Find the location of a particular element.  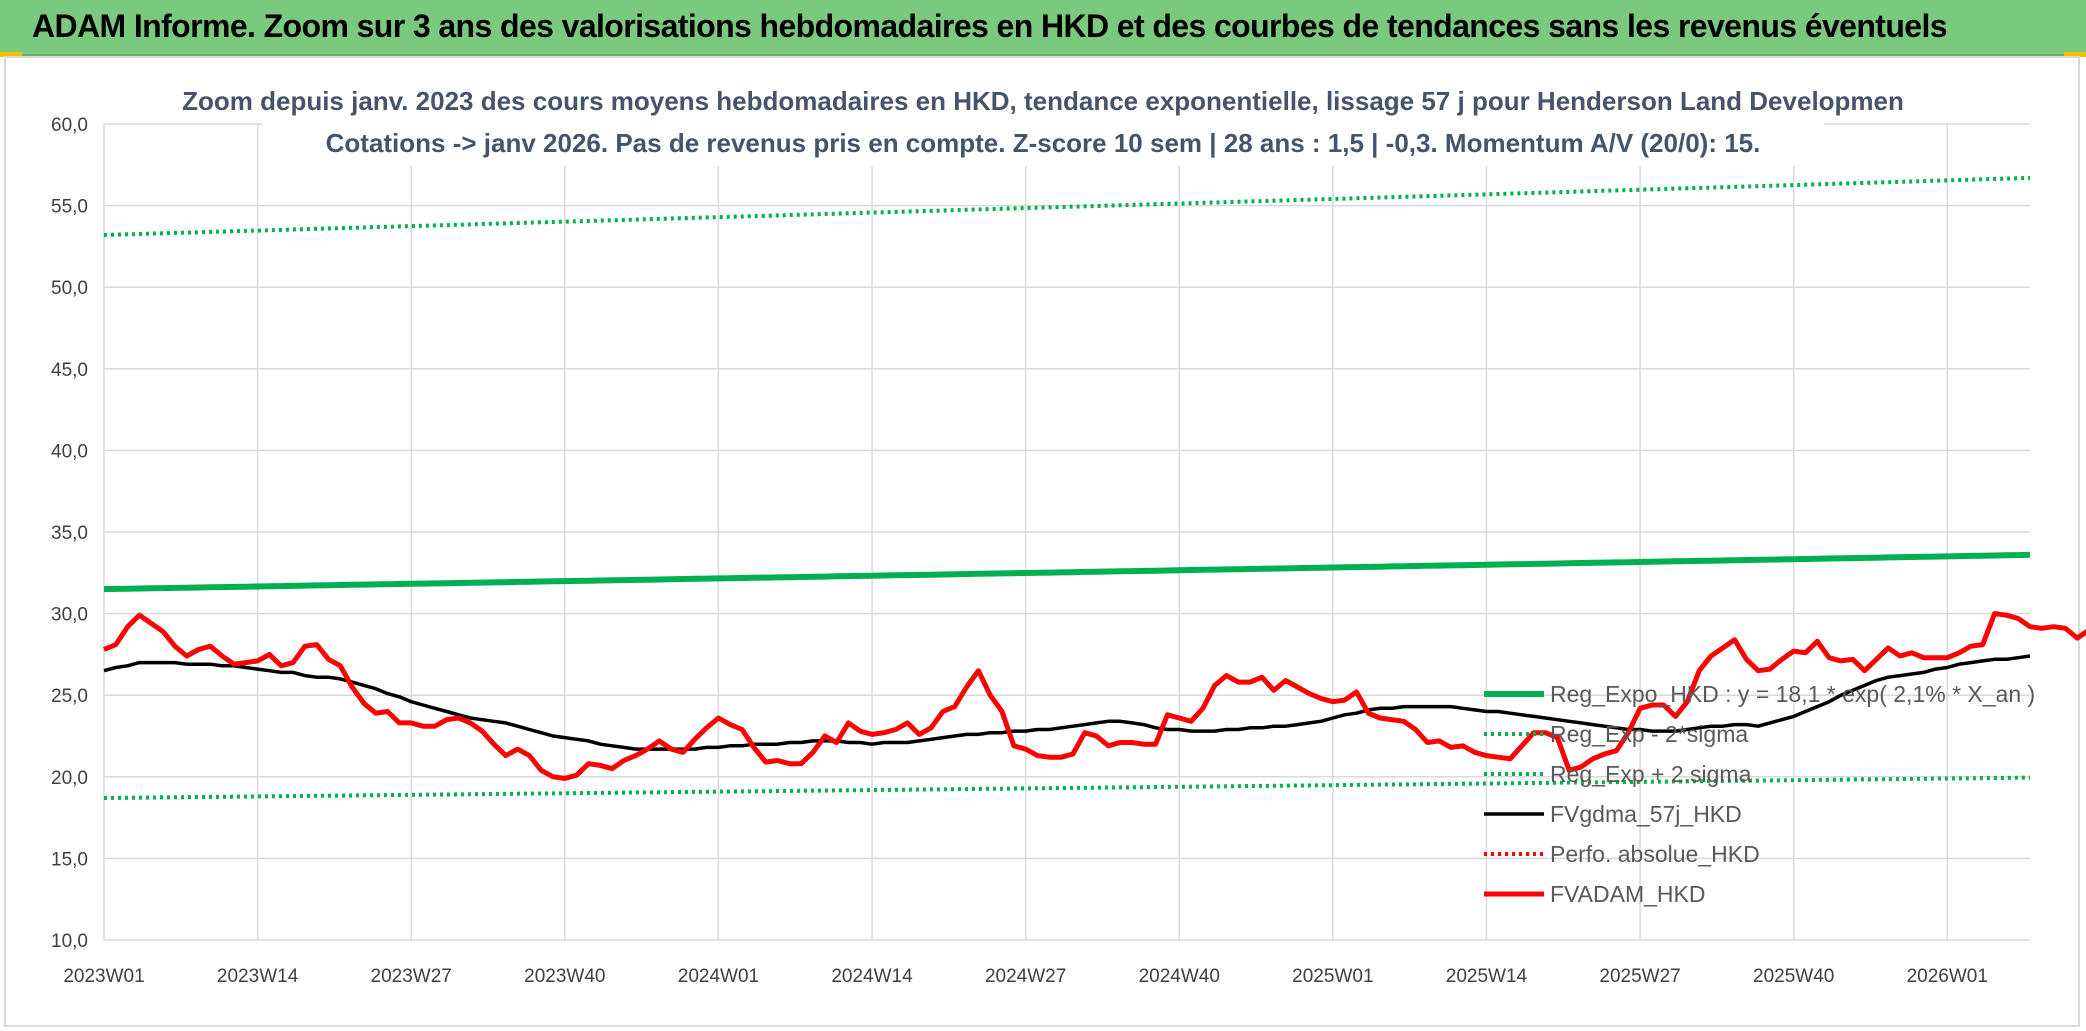

x-tick-label: 2023W14 is located at coordinates (258, 976).